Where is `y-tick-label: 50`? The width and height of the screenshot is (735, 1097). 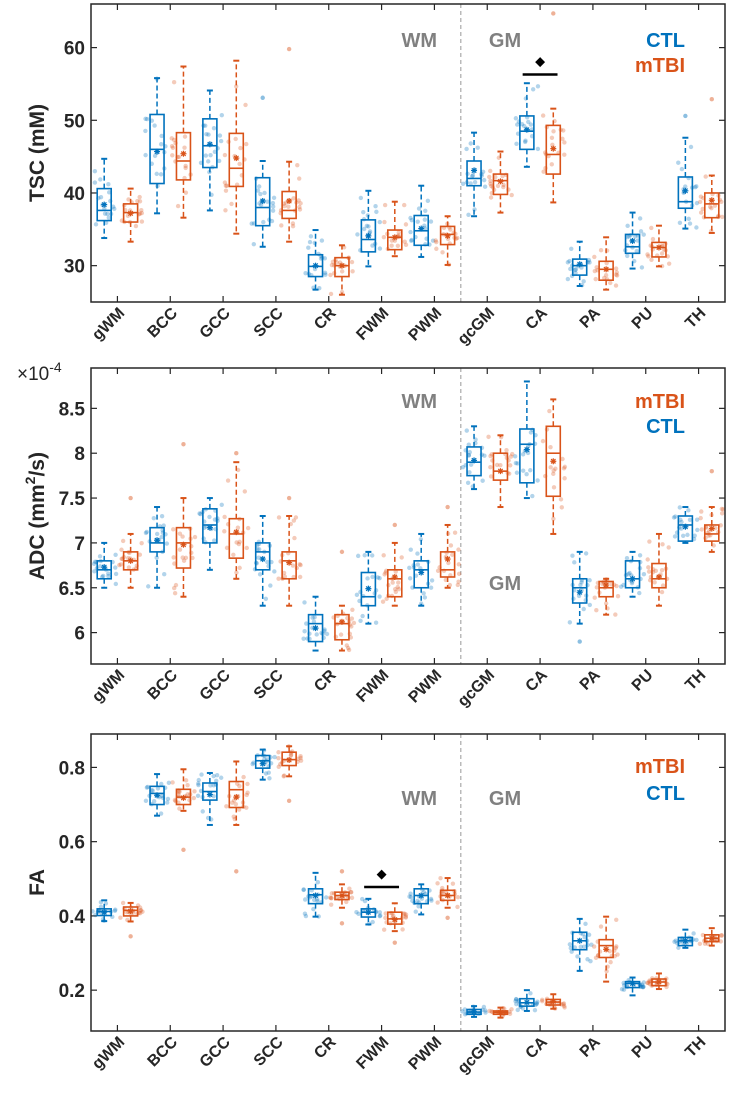 y-tick-label: 50 is located at coordinates (74, 121).